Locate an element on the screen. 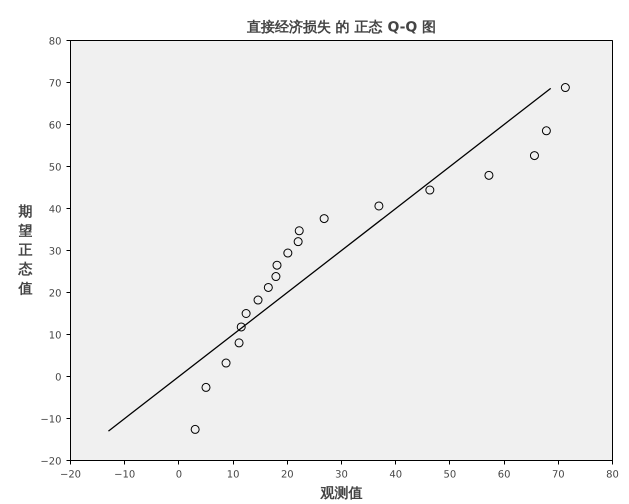  x-tick-label: 20 is located at coordinates (287, 475).